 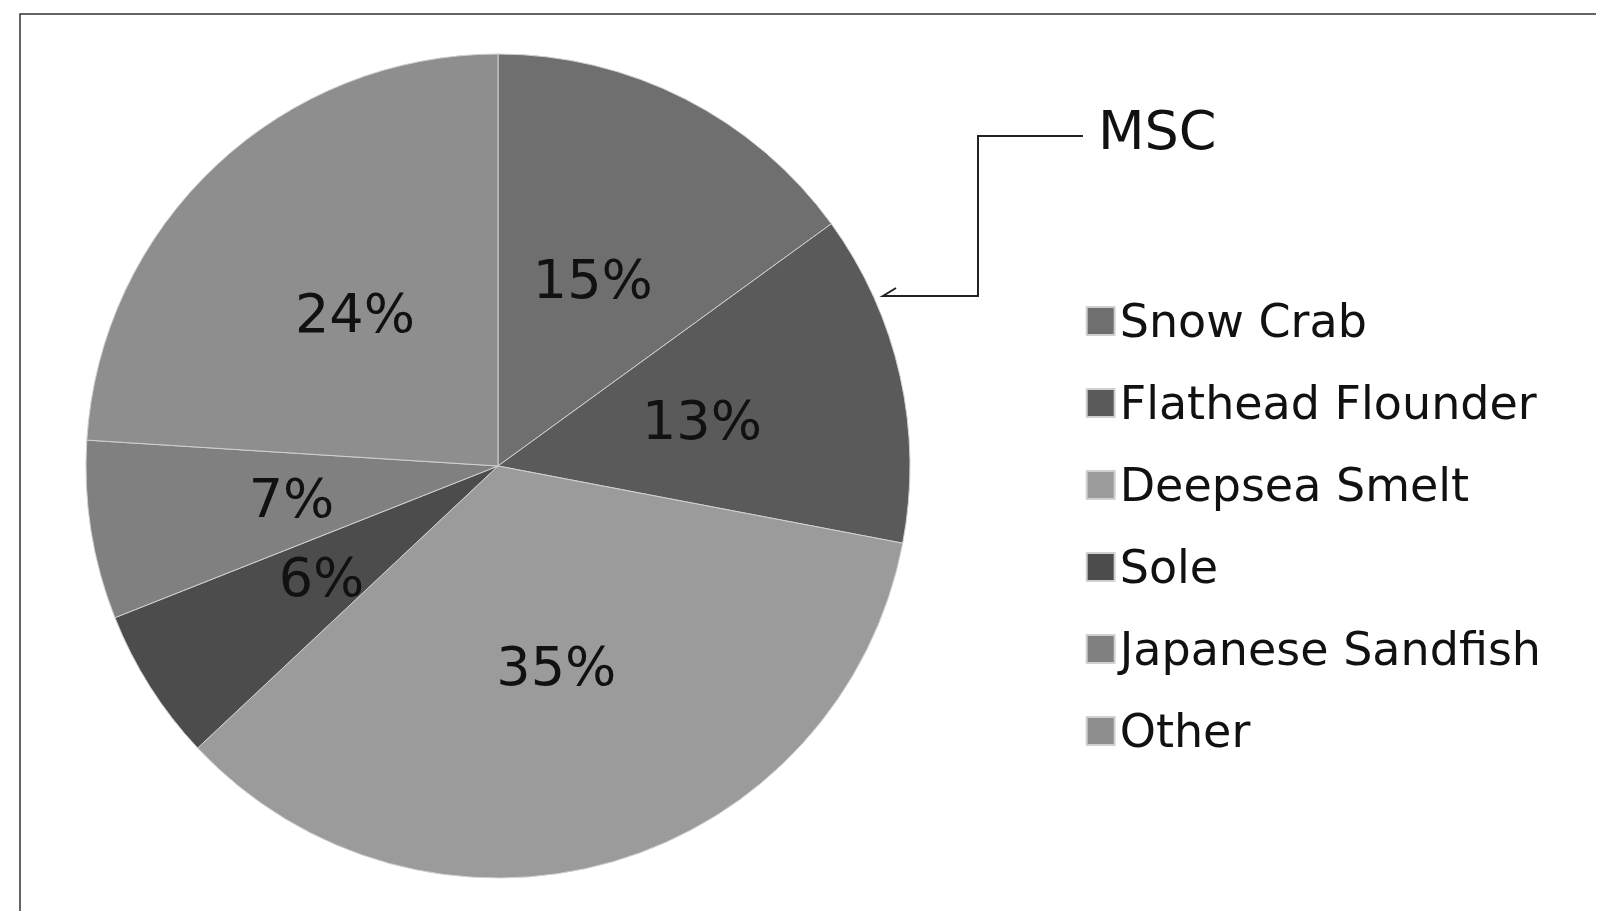 What do you see at coordinates (354, 314) in the screenshot?
I see `data-label: 24%` at bounding box center [354, 314].